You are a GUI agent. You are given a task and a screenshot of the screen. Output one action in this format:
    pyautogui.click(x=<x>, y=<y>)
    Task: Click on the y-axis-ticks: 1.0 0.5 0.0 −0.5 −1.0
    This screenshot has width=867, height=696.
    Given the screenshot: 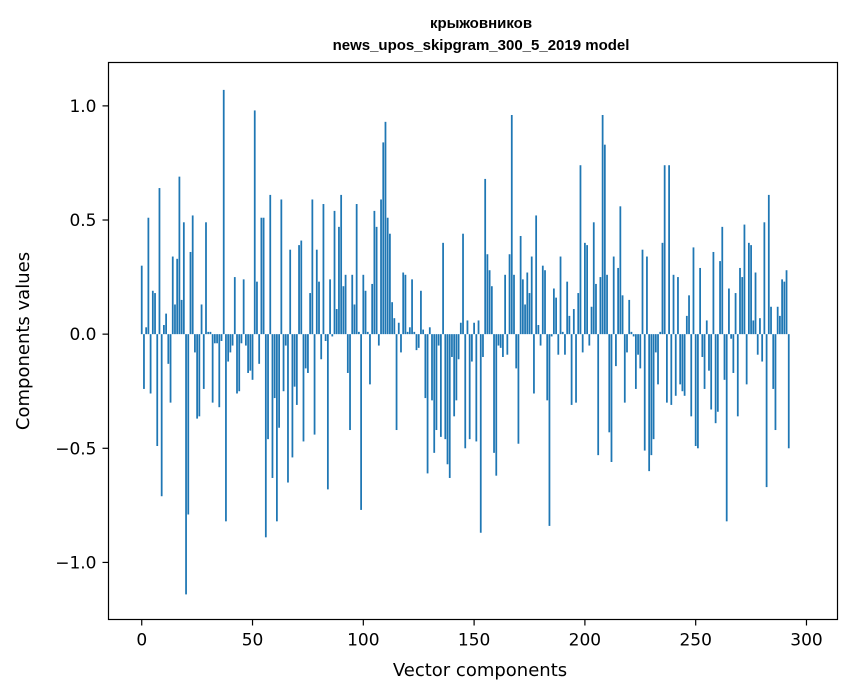 What is the action you would take?
    pyautogui.click(x=82, y=335)
    